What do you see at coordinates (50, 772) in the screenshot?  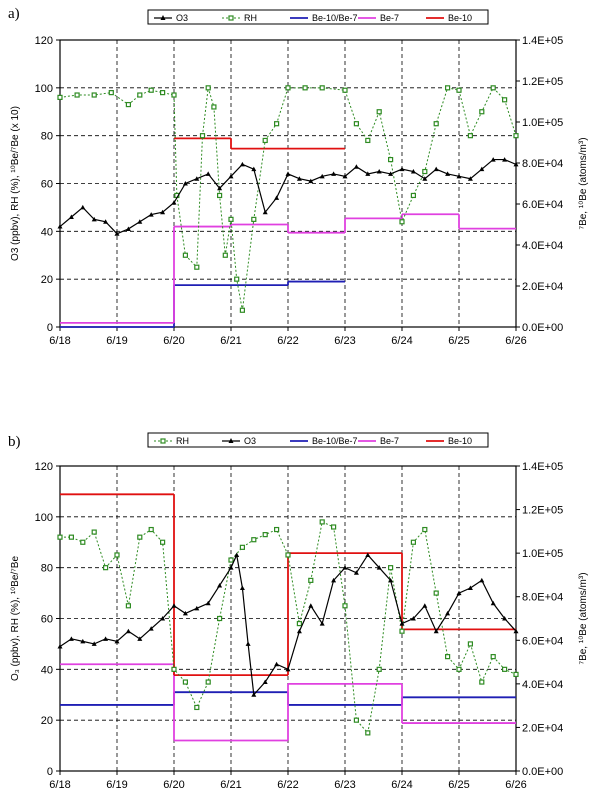 I see `y-tick-label: 0` at bounding box center [50, 772].